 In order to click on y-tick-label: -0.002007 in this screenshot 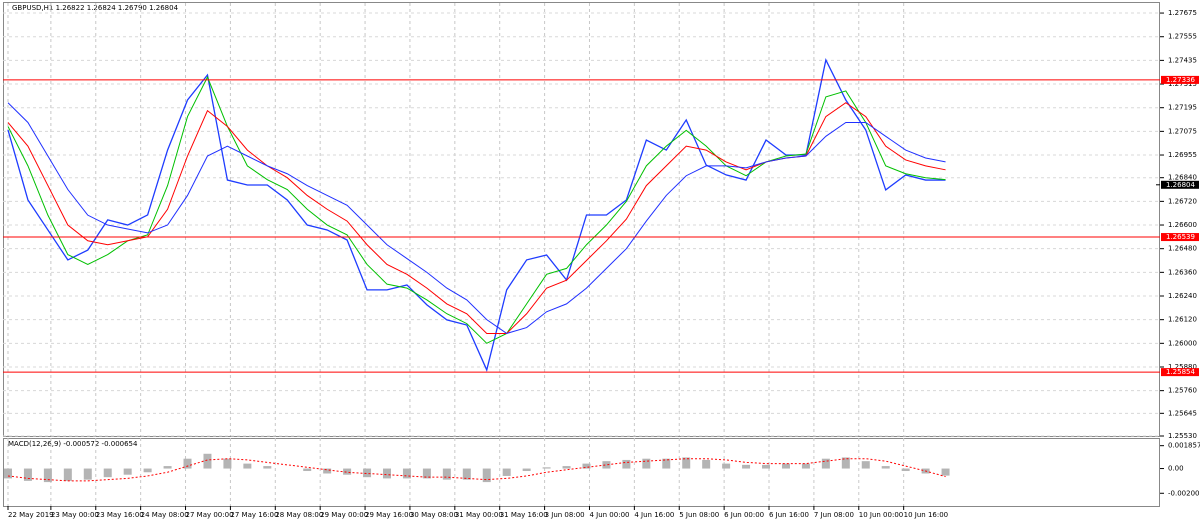, I will do `click(1184, 493)`.